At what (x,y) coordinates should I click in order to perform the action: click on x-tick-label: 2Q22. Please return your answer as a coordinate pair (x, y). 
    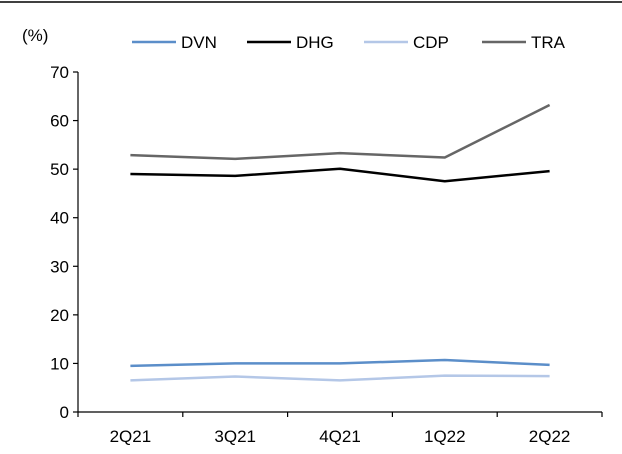
    Looking at the image, I should click on (550, 436).